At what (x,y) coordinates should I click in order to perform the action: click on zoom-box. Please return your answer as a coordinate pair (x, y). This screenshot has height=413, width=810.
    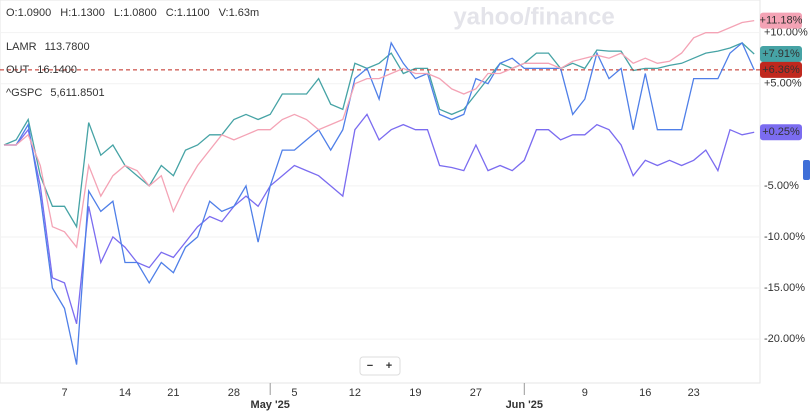
    Looking at the image, I should click on (380, 366).